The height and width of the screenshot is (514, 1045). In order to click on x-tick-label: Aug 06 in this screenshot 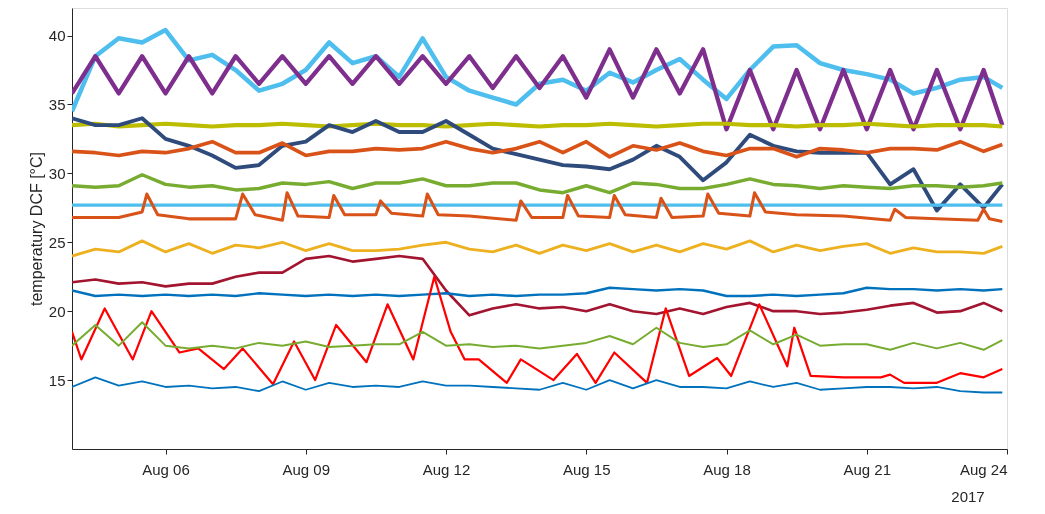, I will do `click(166, 469)`.